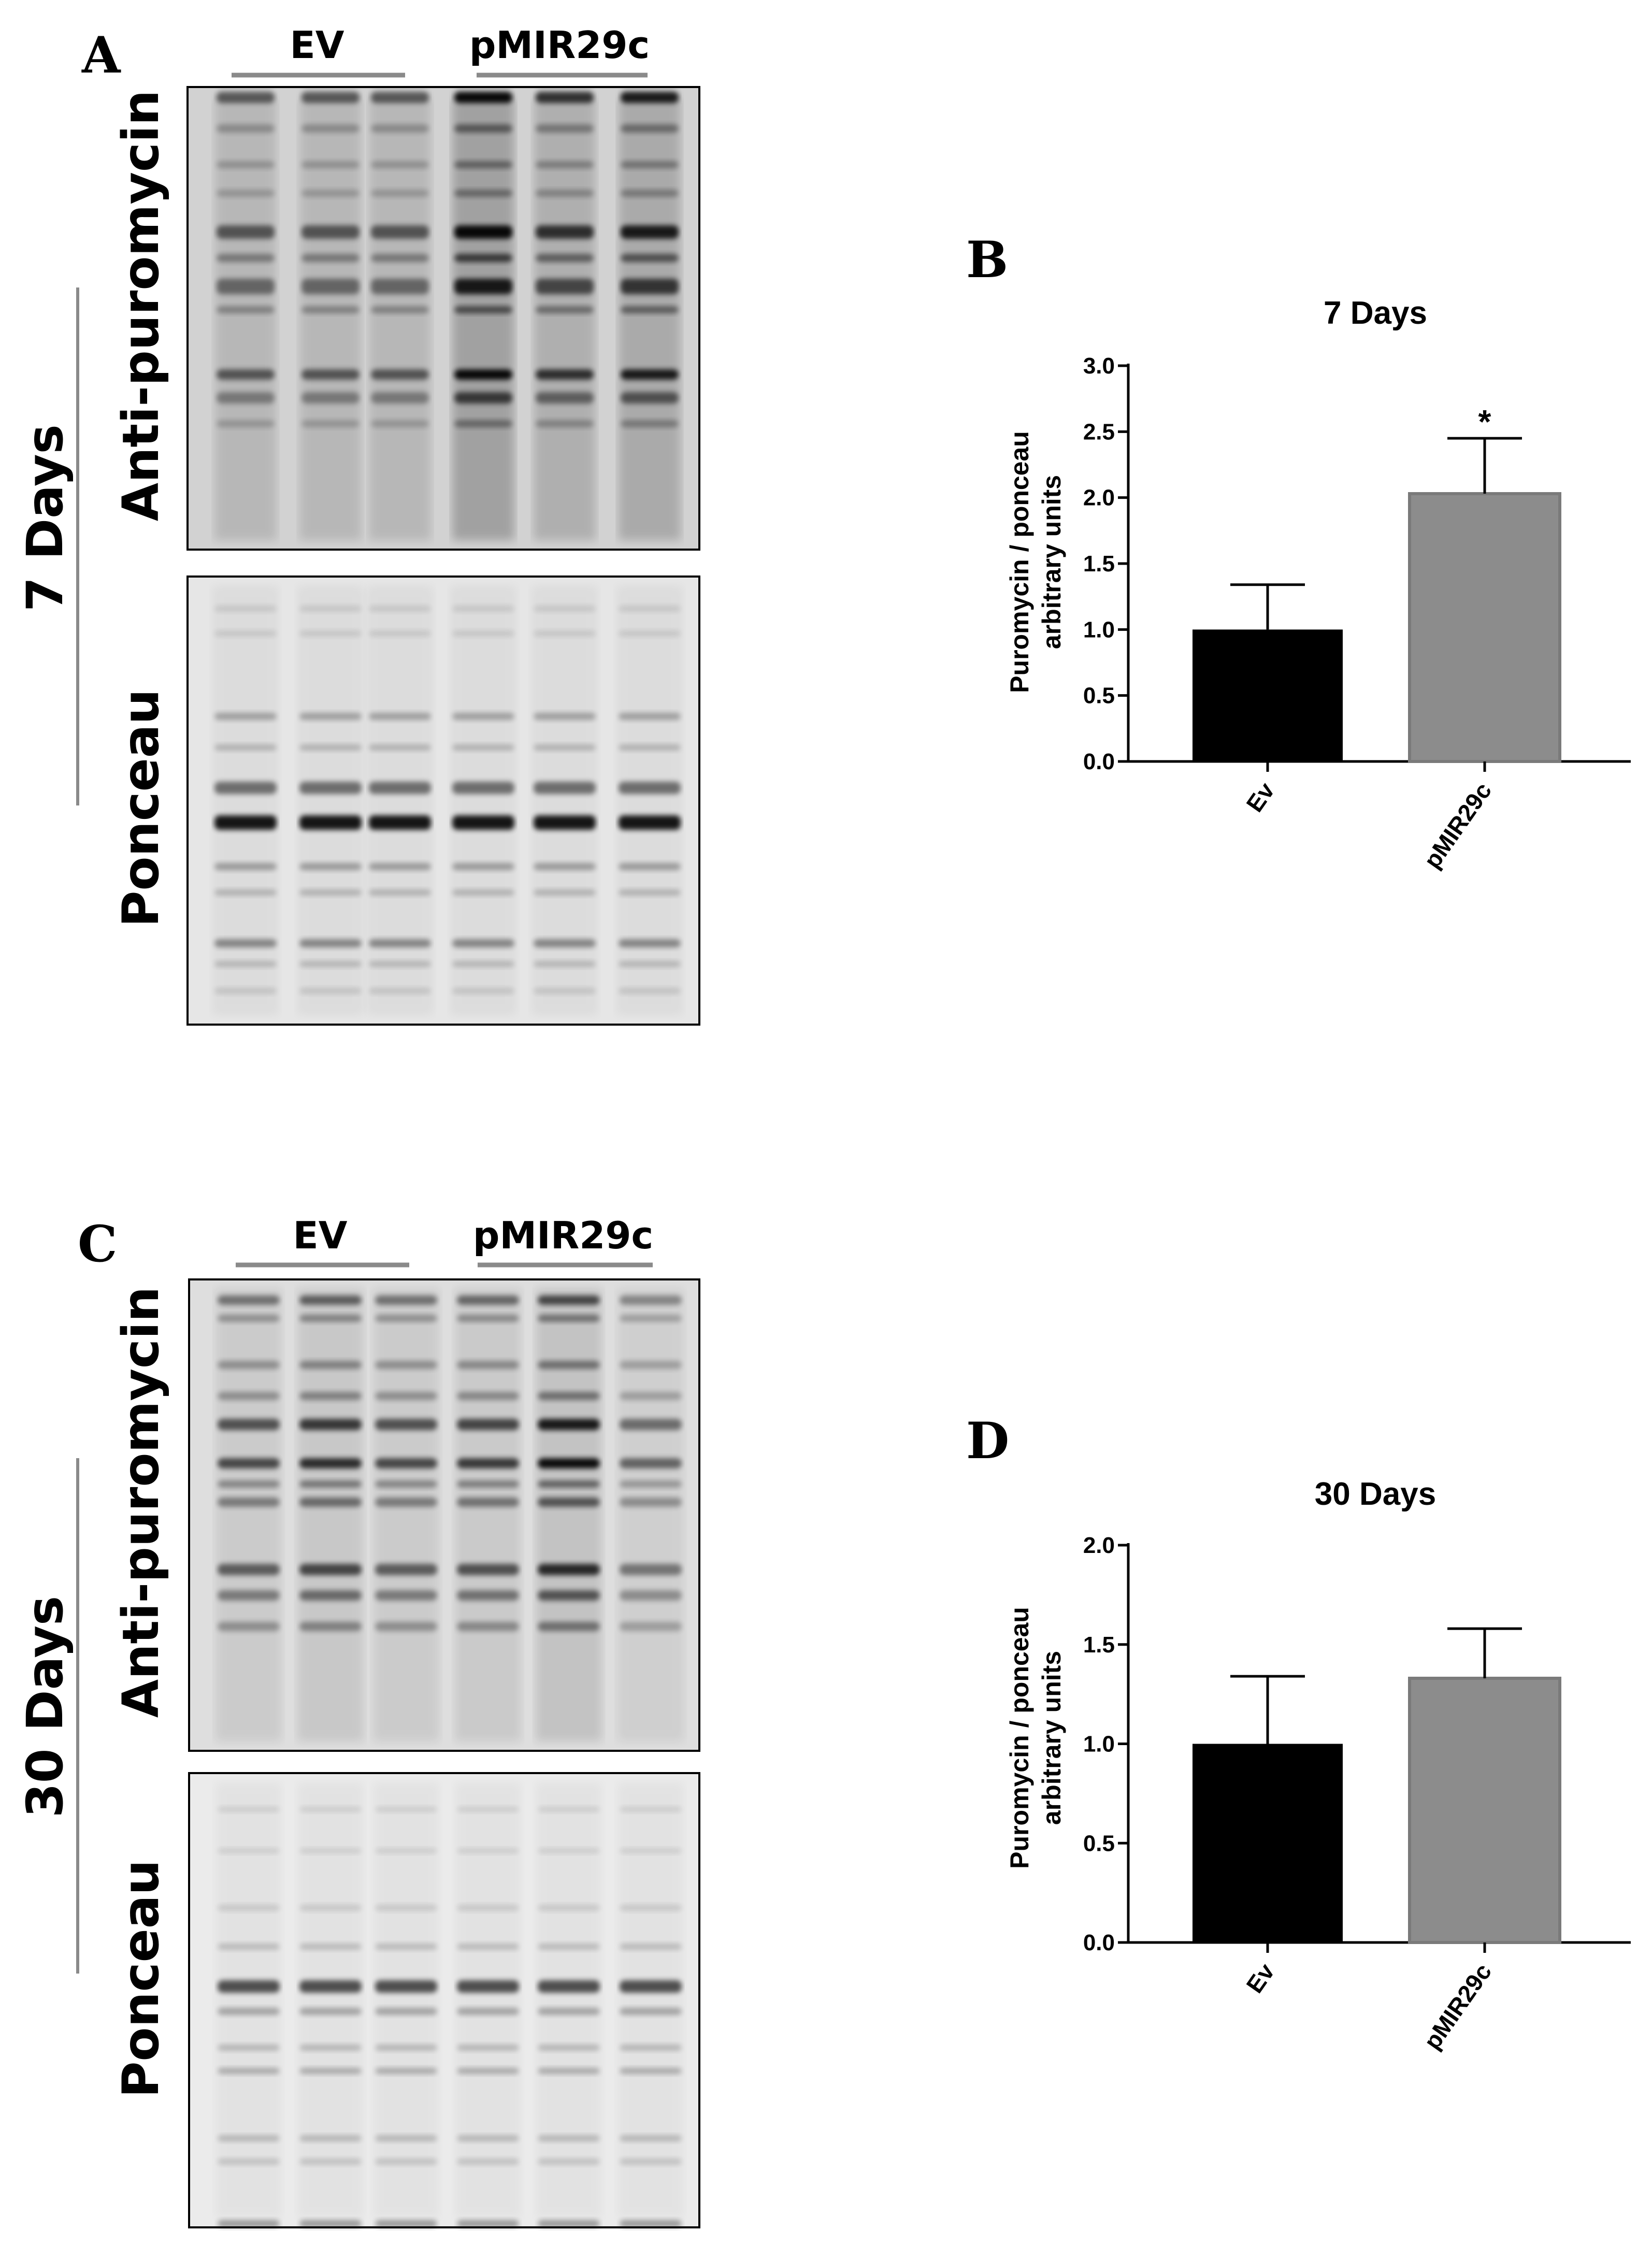  Describe the element at coordinates (1052, 1738) in the screenshot. I see `chart-30d-ylabel-line-2: arbitrary units` at that location.